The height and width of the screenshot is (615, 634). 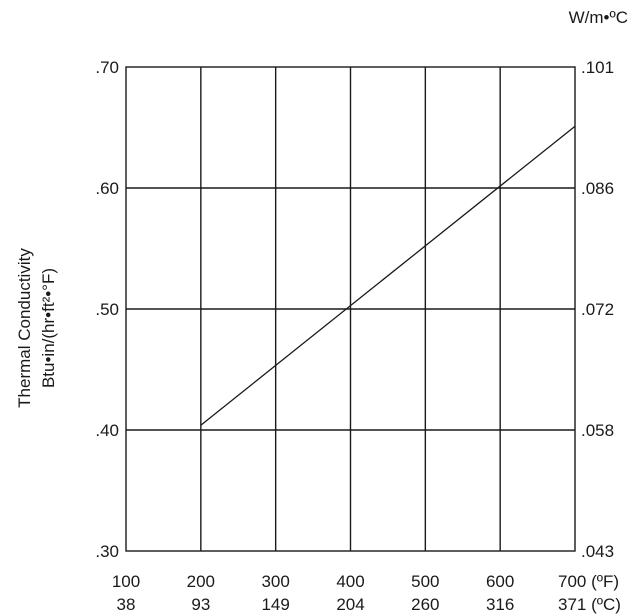 What do you see at coordinates (107, 67) in the screenshot?
I see `left-tick-label: .70` at bounding box center [107, 67].